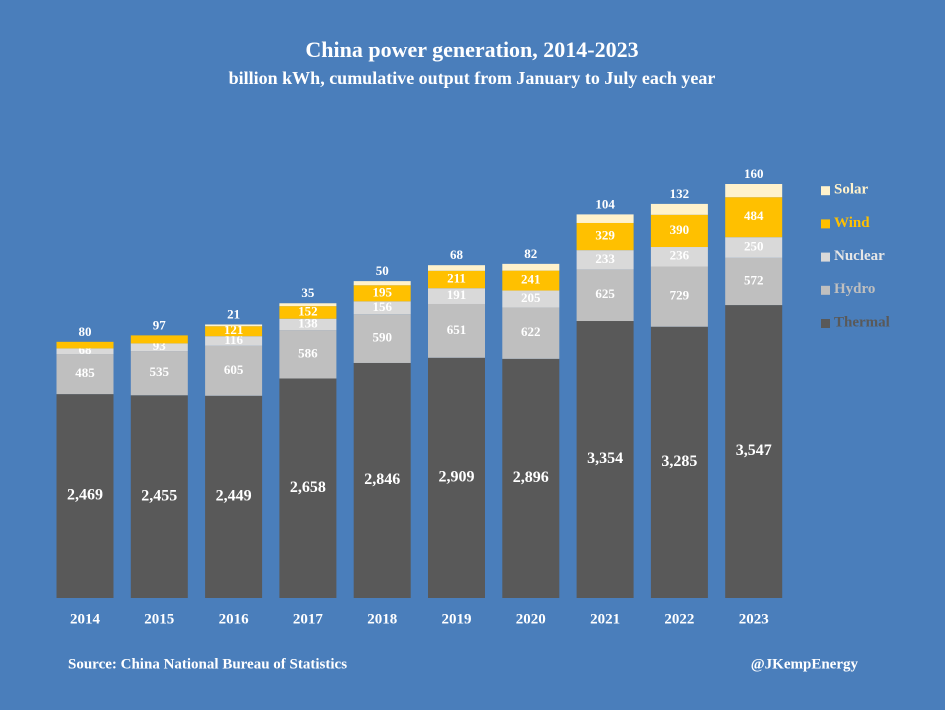 This screenshot has height=710, width=945. I want to click on data-label: 590, so click(382, 337).